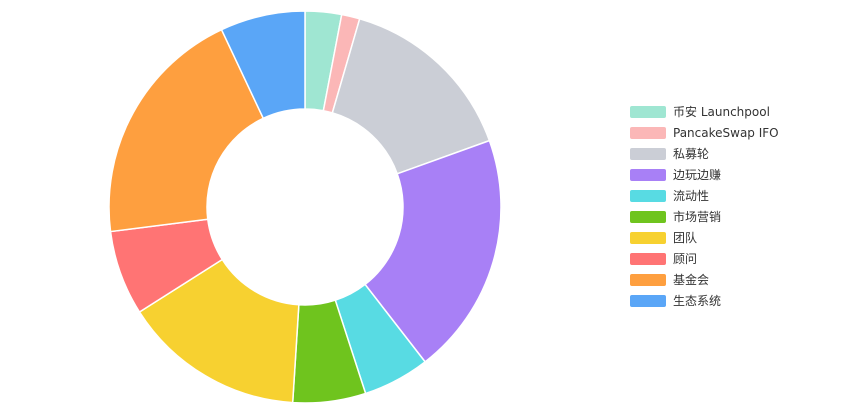 The width and height of the screenshot is (866, 420). I want to click on legend-label-2: 私募轮, so click(691, 154).